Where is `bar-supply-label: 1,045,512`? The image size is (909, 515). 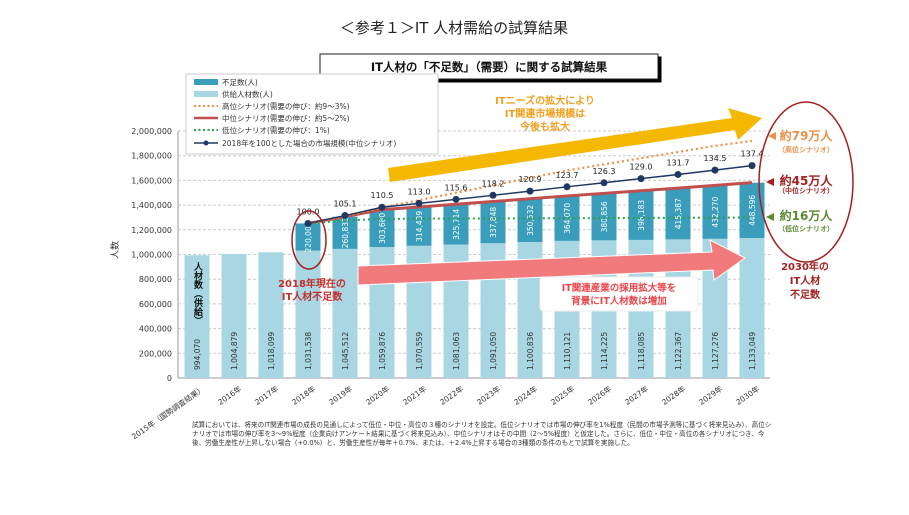 bar-supply-label: 1,045,512 is located at coordinates (345, 351).